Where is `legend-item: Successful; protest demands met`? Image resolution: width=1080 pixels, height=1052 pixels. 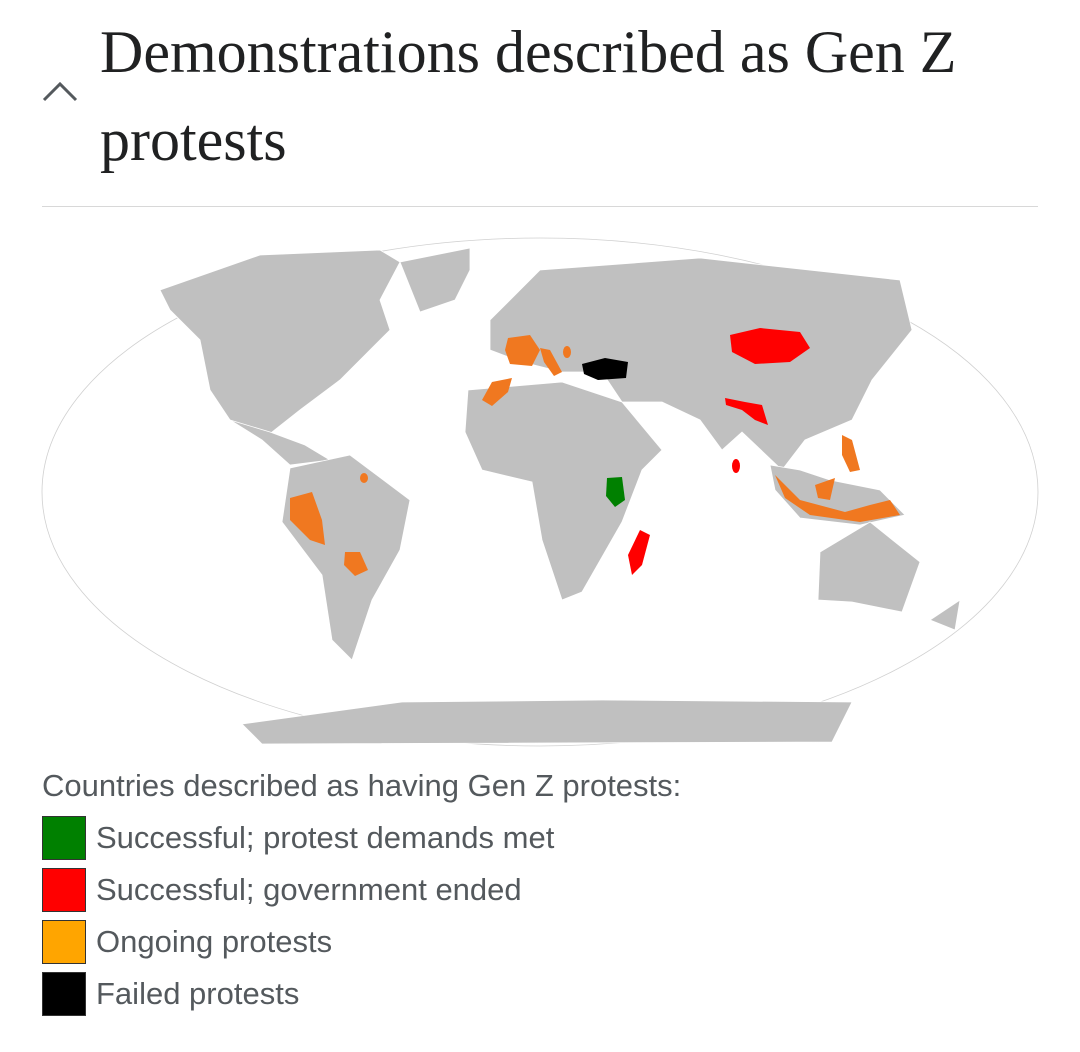 legend-item: Successful; protest demands met is located at coordinates (298, 838).